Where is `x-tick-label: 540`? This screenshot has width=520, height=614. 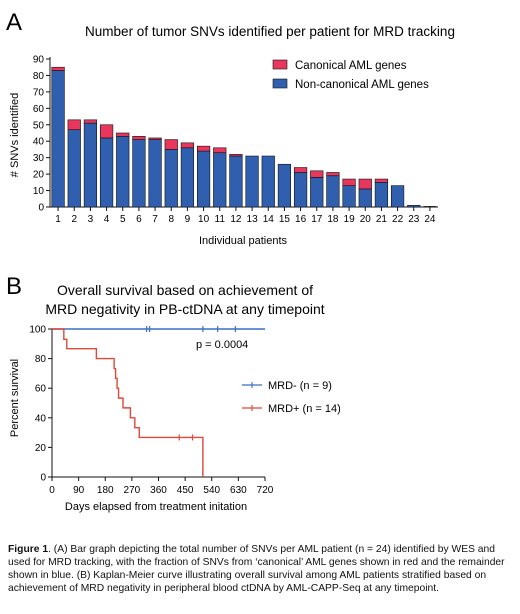 x-tick-label: 540 is located at coordinates (211, 490).